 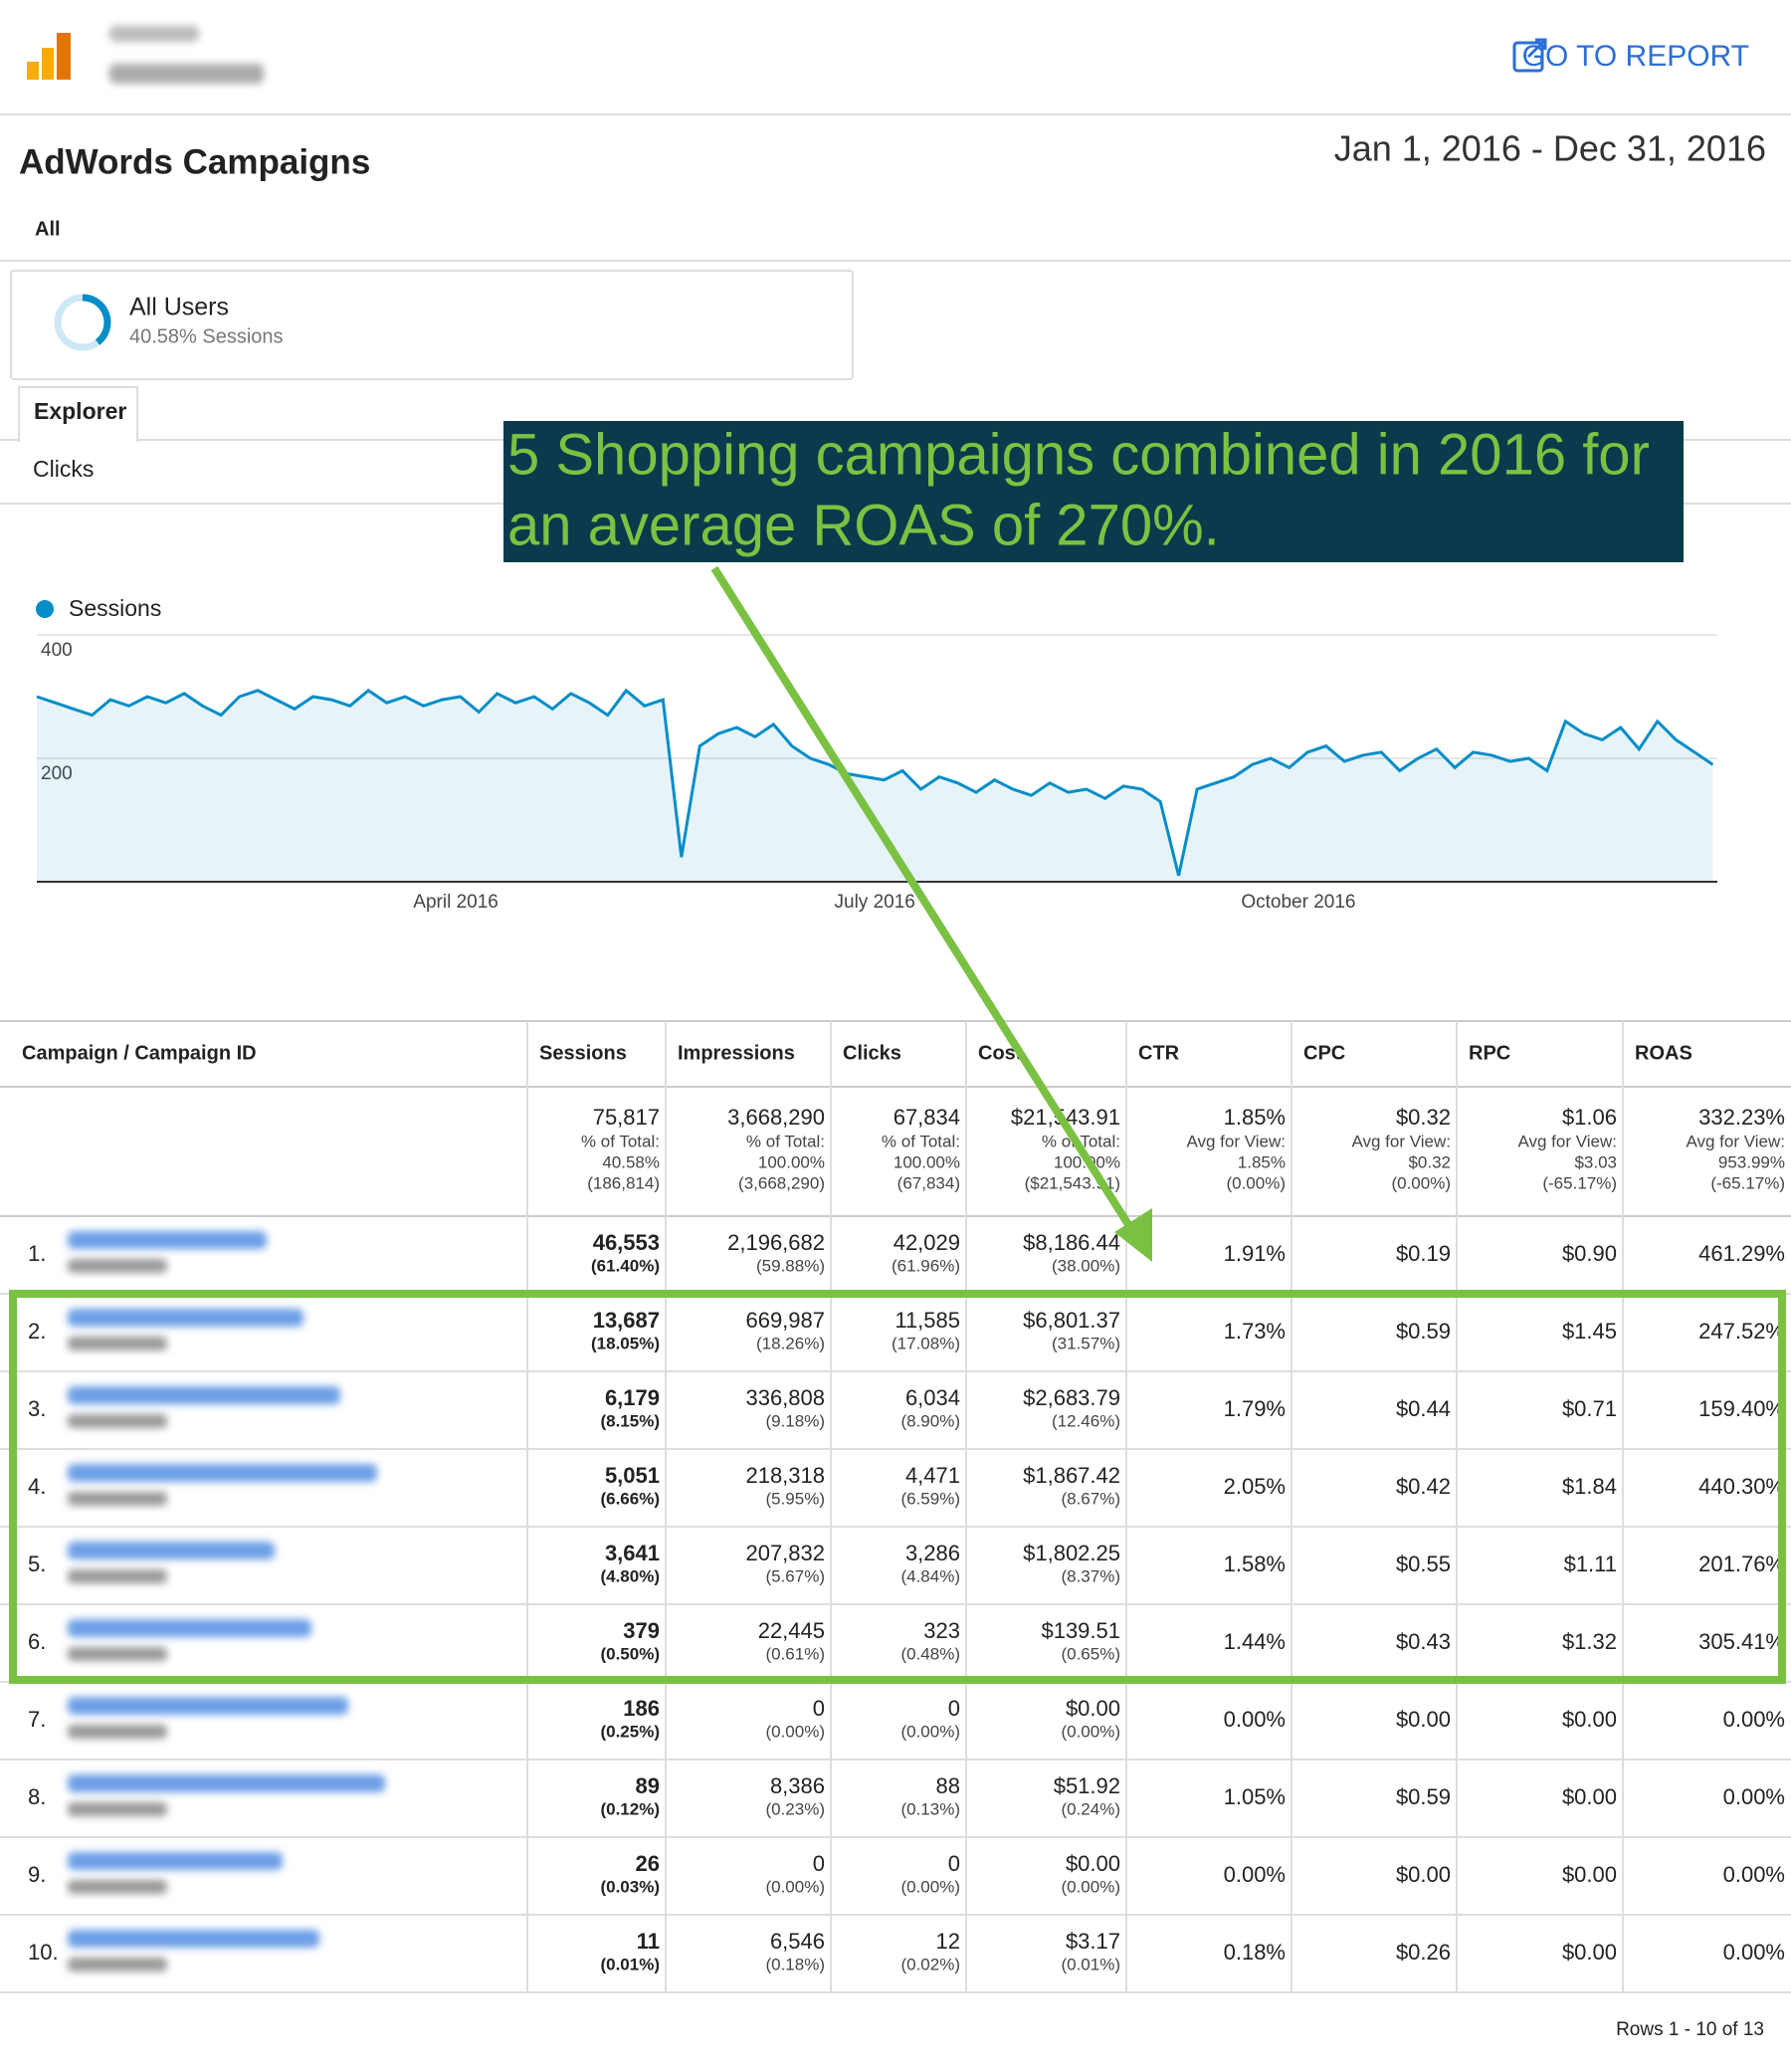 What do you see at coordinates (1751, 1161) in the screenshot?
I see `total-text: 953.99%` at bounding box center [1751, 1161].